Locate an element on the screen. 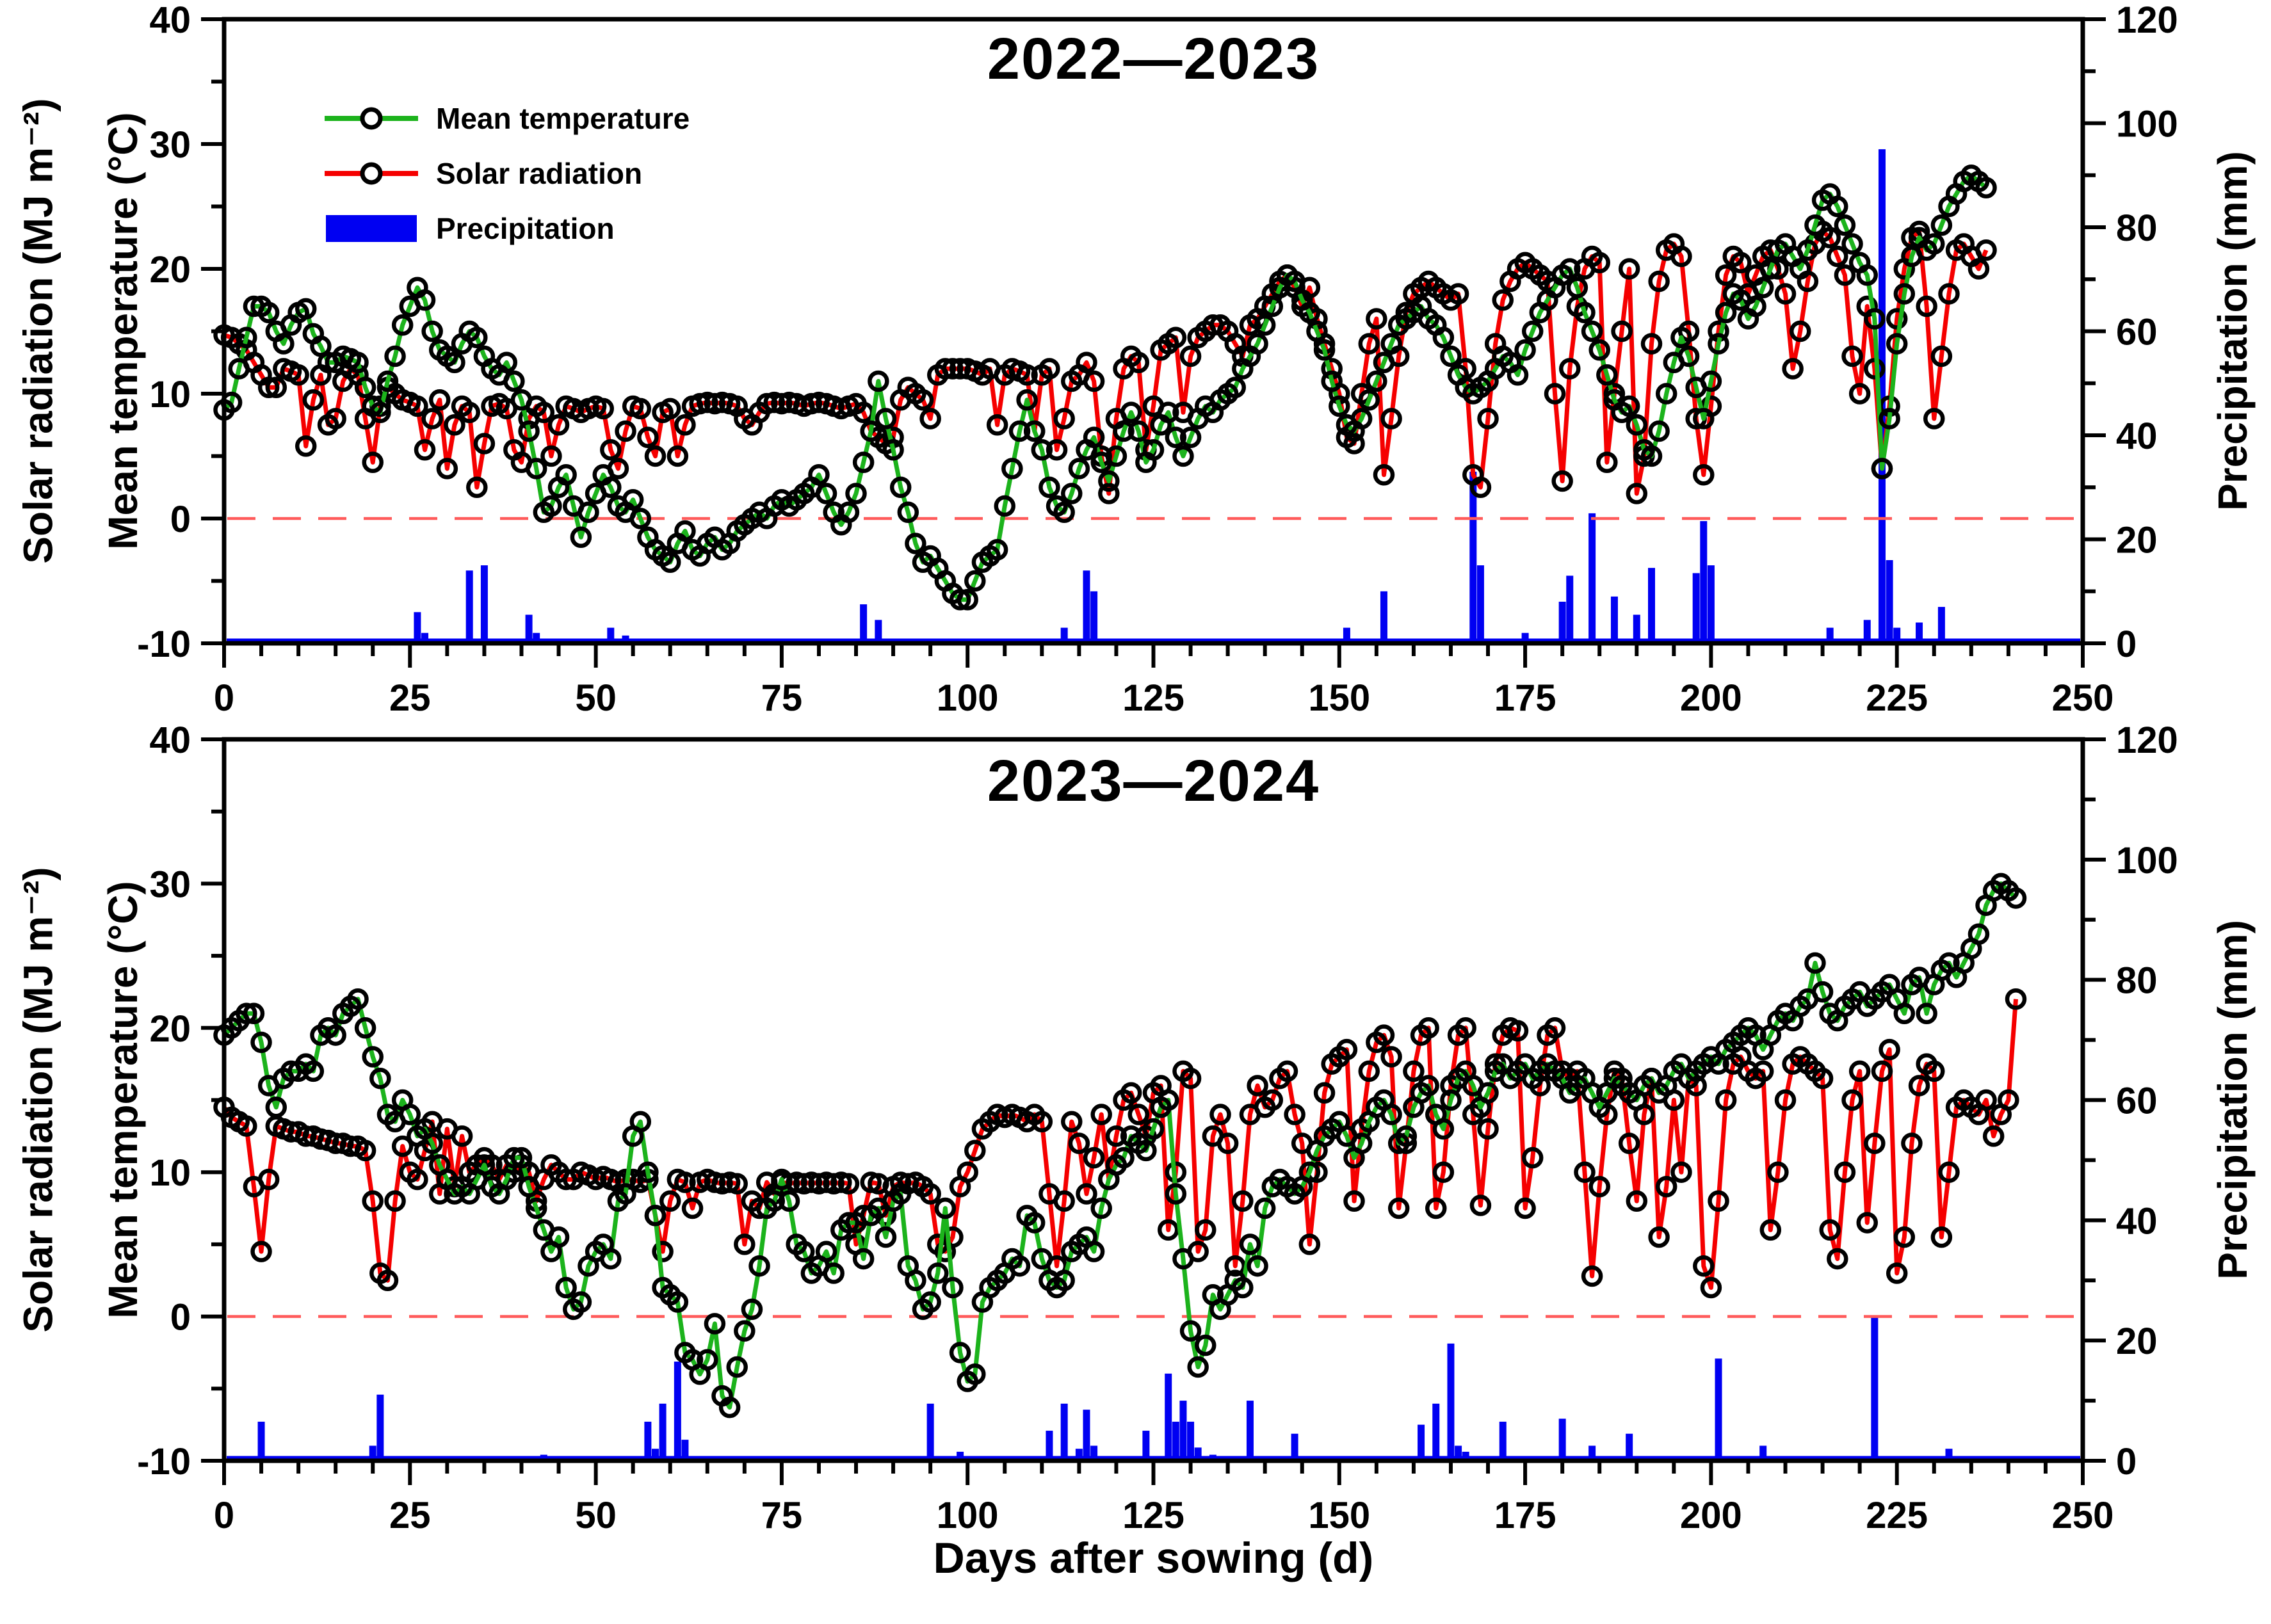 The width and height of the screenshot is (2271, 1624). y-axis-label-precipitation-bottom: Precipitation (mm) is located at coordinates (2233, 1100).